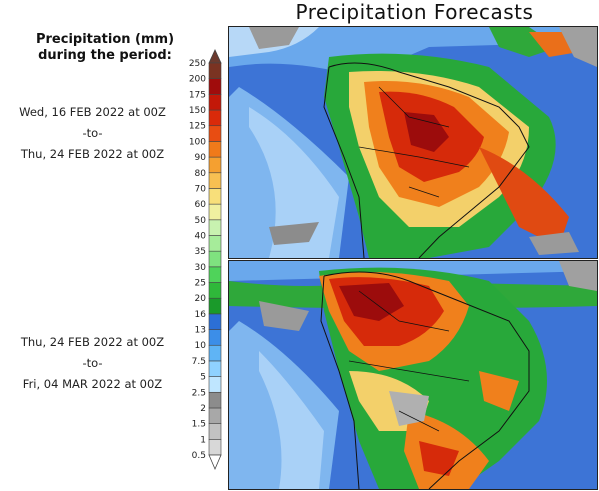 This screenshot has height=491, width=599. Describe the element at coordinates (199, 362) in the screenshot. I see `colorbar-tick-label: 7.5` at that location.